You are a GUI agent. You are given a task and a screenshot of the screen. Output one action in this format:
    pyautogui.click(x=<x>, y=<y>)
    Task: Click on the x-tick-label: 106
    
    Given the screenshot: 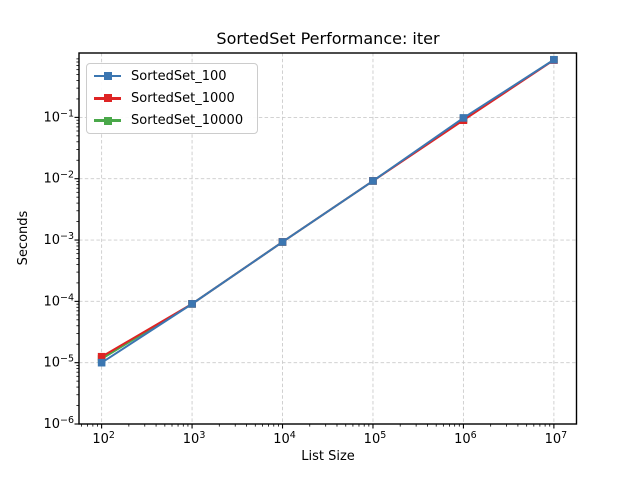 What is the action you would take?
    pyautogui.click(x=465, y=438)
    